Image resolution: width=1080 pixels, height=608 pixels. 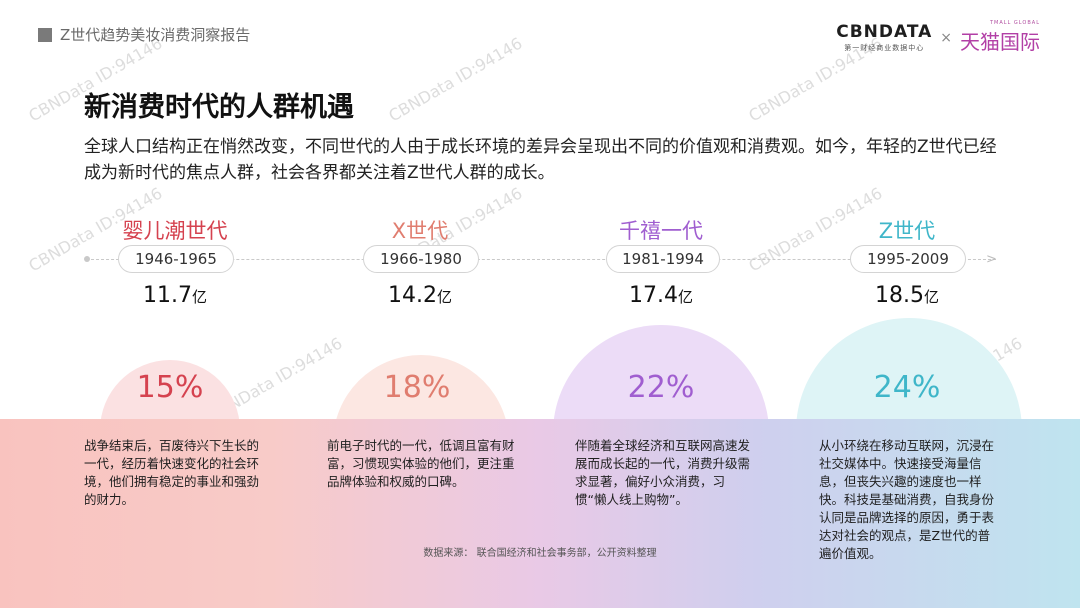 I want to click on generation-years: 1966-1980, so click(x=421, y=259).